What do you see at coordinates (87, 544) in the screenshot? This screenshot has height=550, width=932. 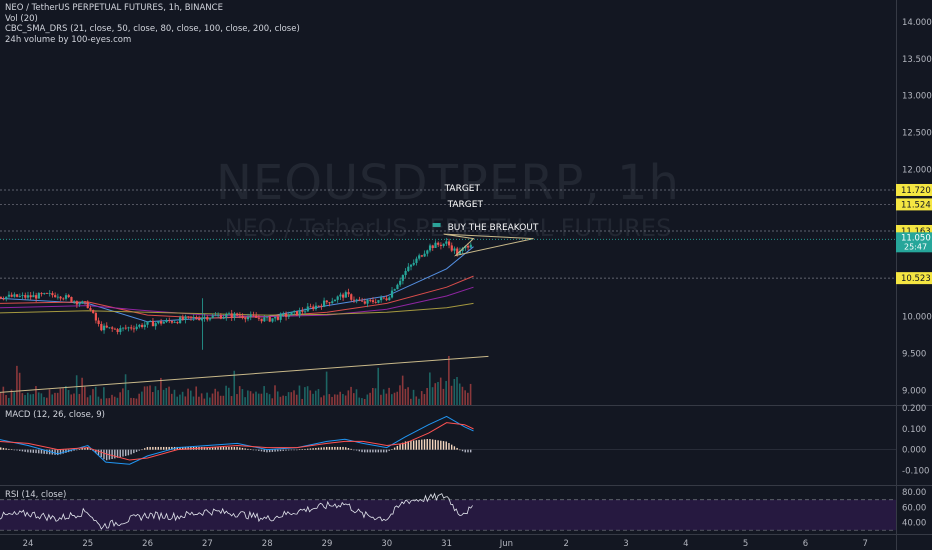 I see `time-axis-tick: 25` at bounding box center [87, 544].